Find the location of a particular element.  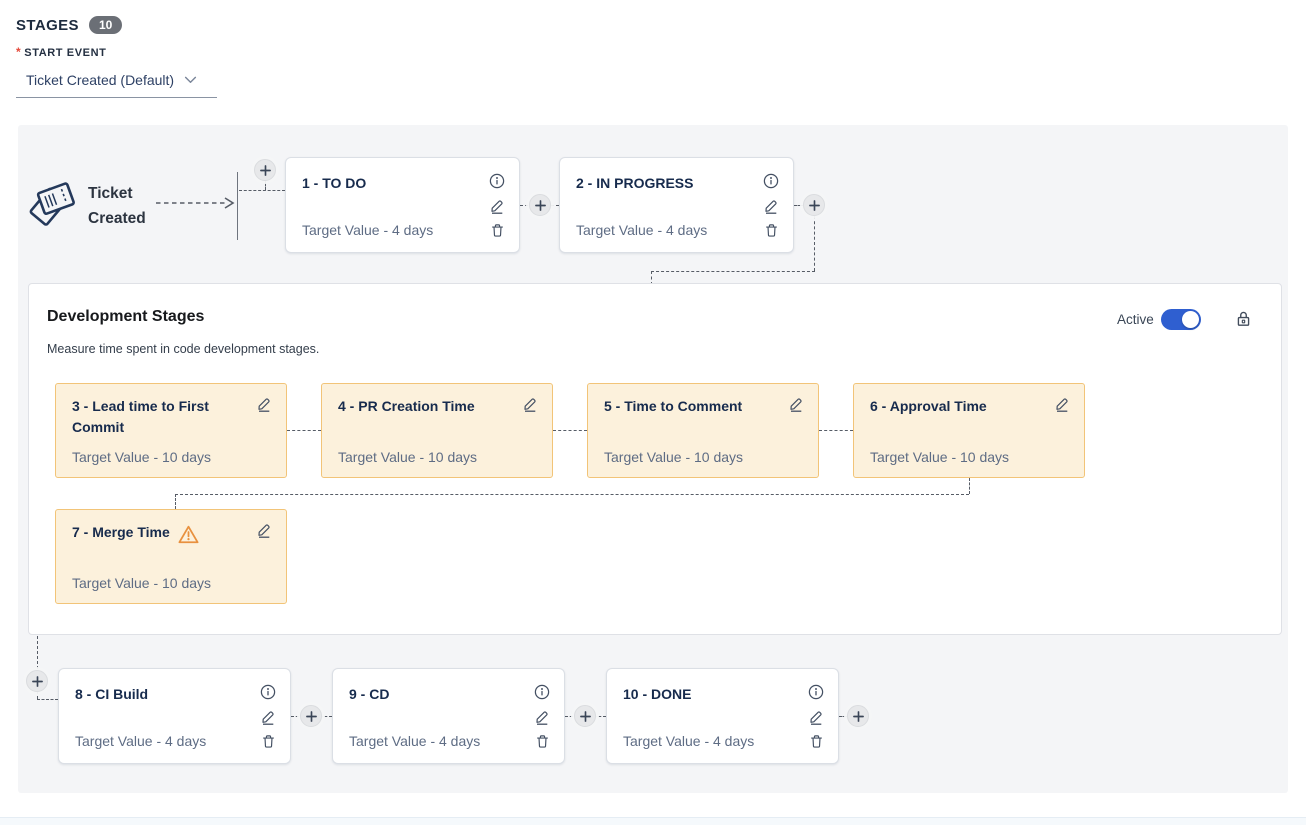

stage-title: 10 - DONE is located at coordinates (657, 694).